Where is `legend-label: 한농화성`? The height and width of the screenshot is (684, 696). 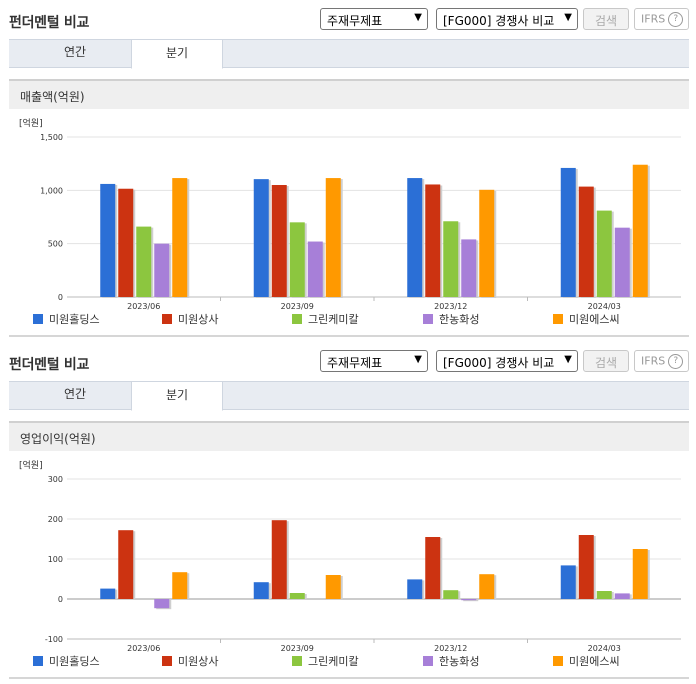 legend-label: 한농화성 is located at coordinates (459, 319).